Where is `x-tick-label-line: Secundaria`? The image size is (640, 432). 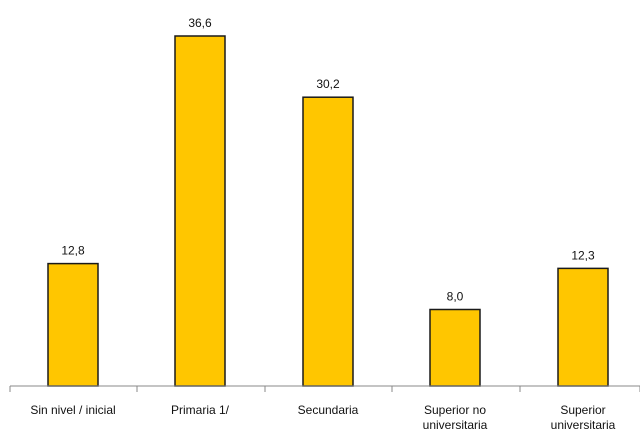
x-tick-label-line: Secundaria is located at coordinates (328, 410).